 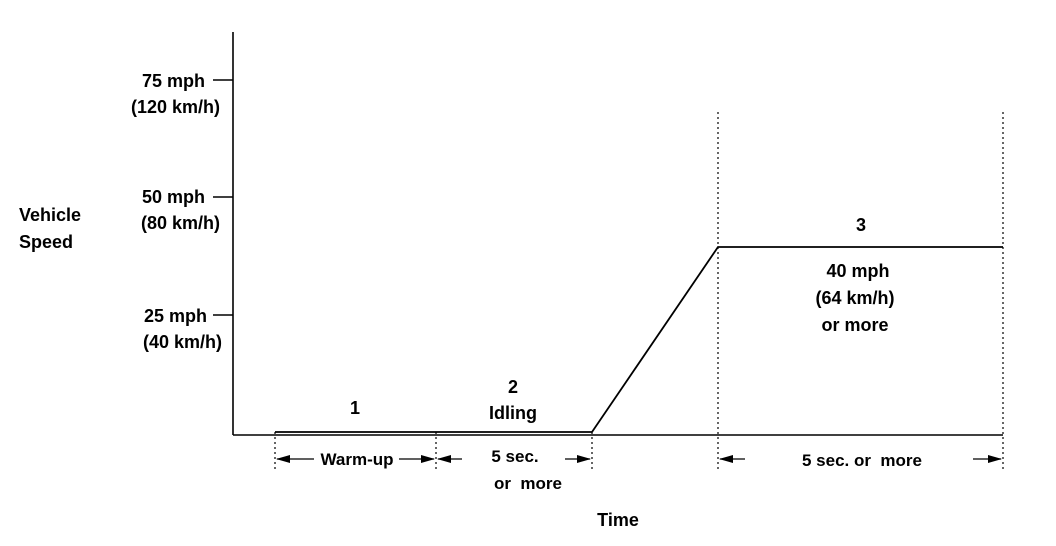 What do you see at coordinates (854, 325) in the screenshot?
I see `phase-3-speed-line3: or more` at bounding box center [854, 325].